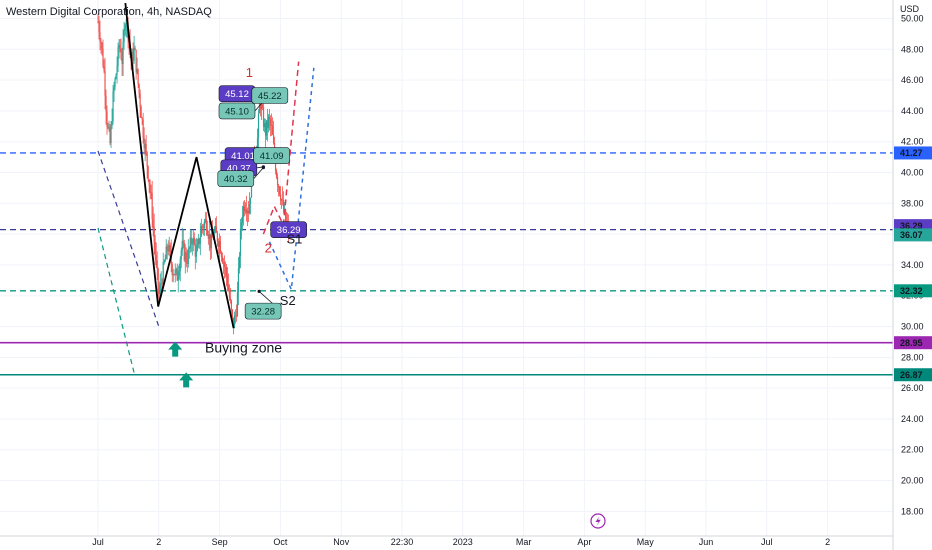 Image resolution: width=932 pixels, height=550 pixels. What do you see at coordinates (598, 521) in the screenshot?
I see `lightning-icon` at bounding box center [598, 521].